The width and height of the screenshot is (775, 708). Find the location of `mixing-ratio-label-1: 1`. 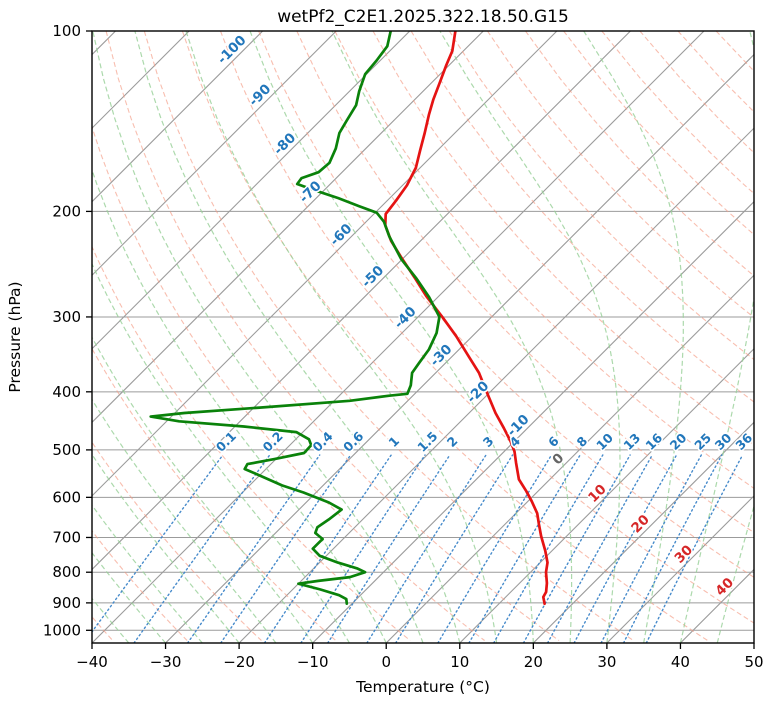

mixing-ratio-label-1: 1 is located at coordinates (393, 441).